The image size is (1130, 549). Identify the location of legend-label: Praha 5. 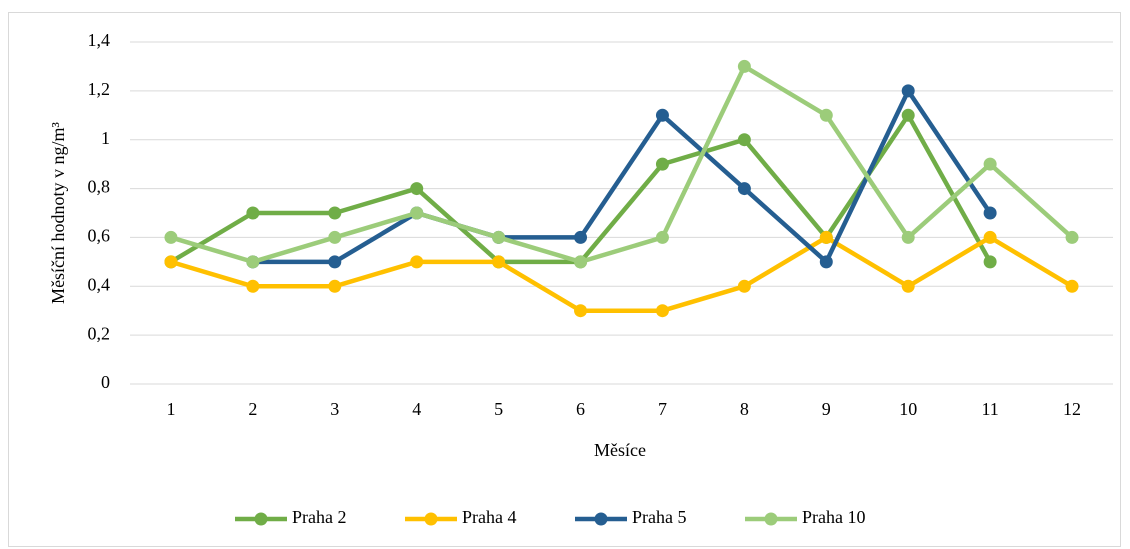
(659, 517).